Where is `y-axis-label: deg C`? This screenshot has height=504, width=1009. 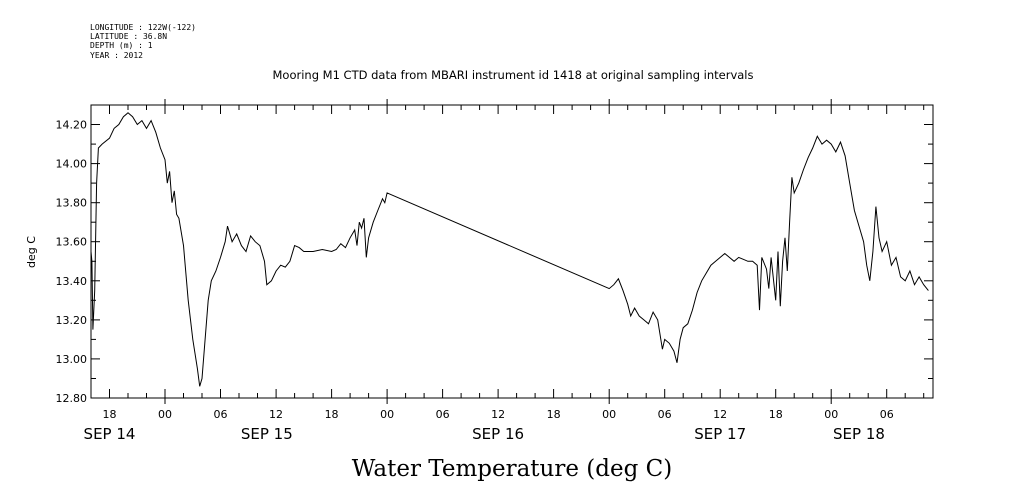
y-axis-label: deg C is located at coordinates (31, 252).